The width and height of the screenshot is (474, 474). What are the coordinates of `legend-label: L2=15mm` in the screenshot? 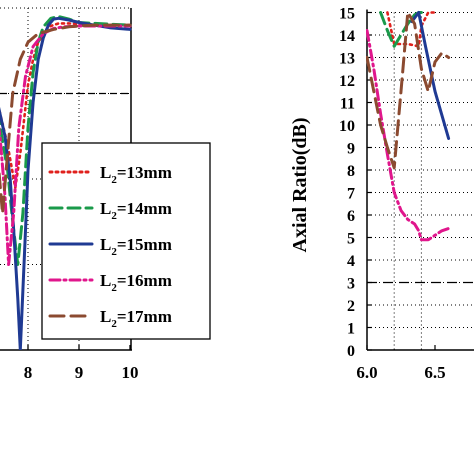 It's located at (136, 246).